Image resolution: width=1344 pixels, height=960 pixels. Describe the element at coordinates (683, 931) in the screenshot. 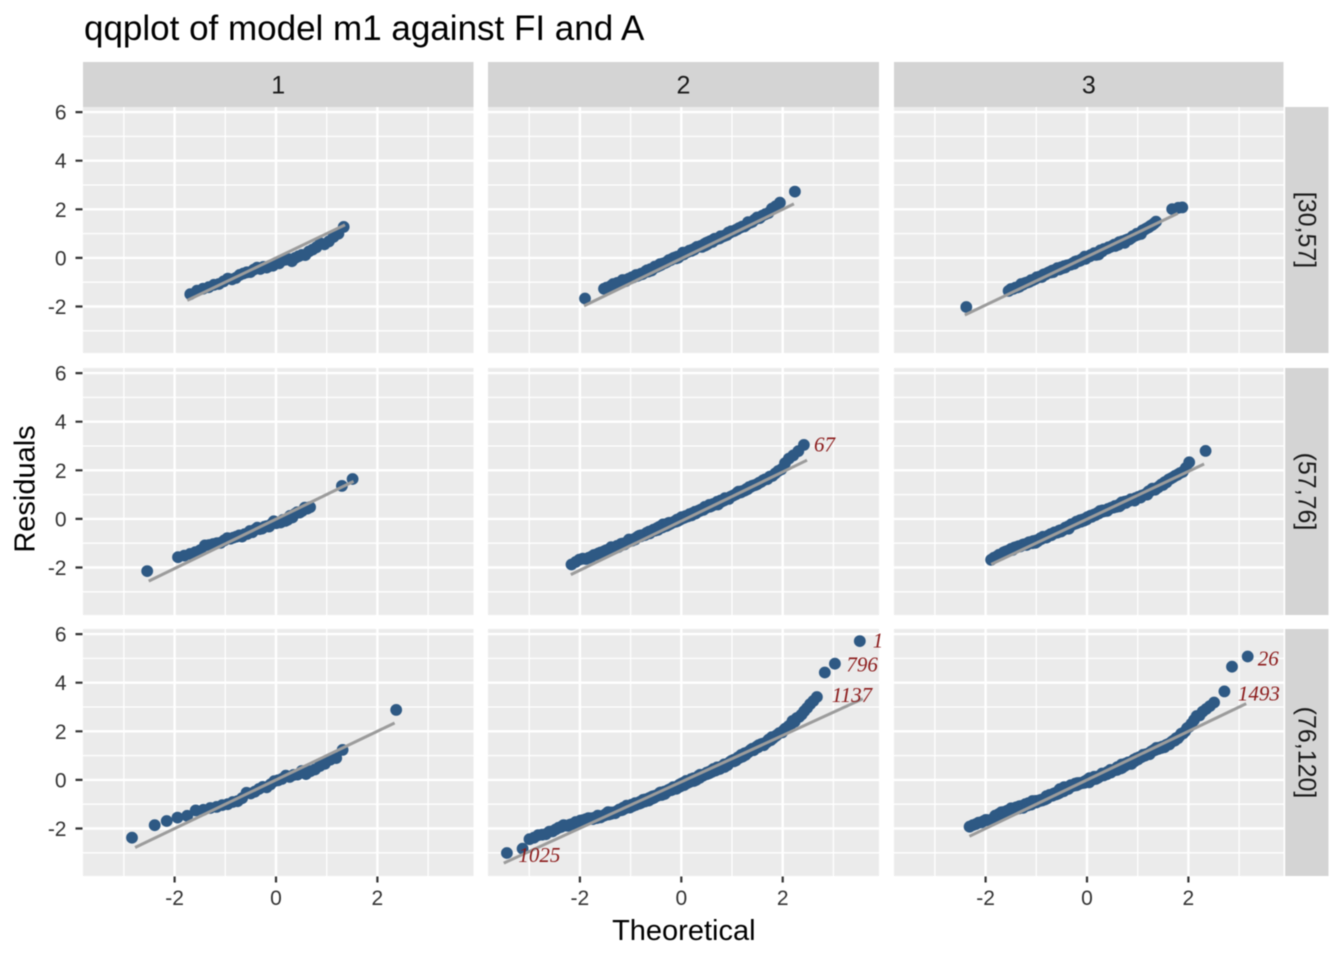

I see `svg-text: Theoretical` at that location.